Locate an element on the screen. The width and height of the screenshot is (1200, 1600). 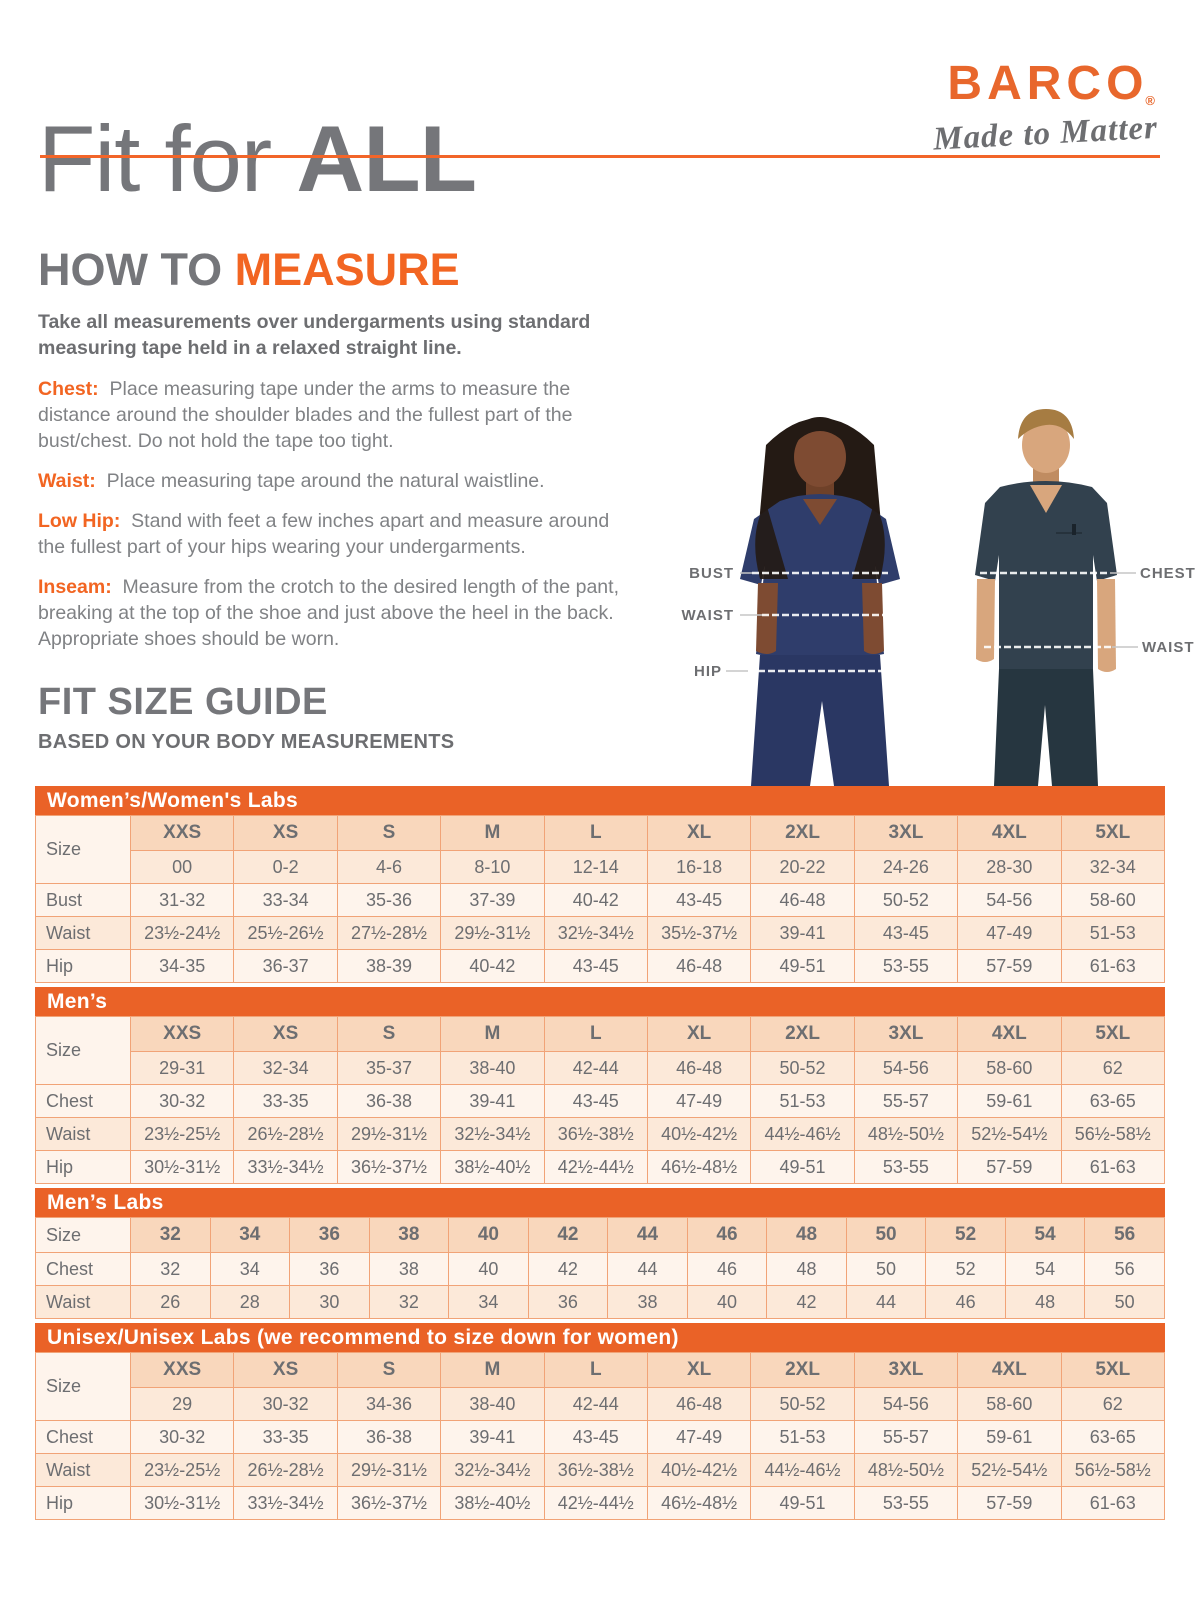
size-number-cell: 62 is located at coordinates (1113, 1404).